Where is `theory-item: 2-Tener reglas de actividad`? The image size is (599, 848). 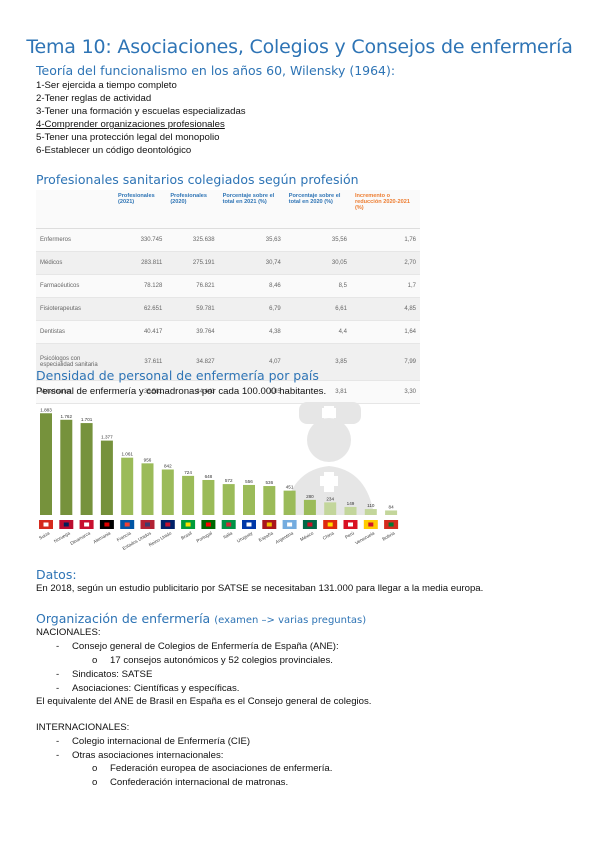
theory-item: 2-Tener reglas de actividad is located at coordinates (94, 98).